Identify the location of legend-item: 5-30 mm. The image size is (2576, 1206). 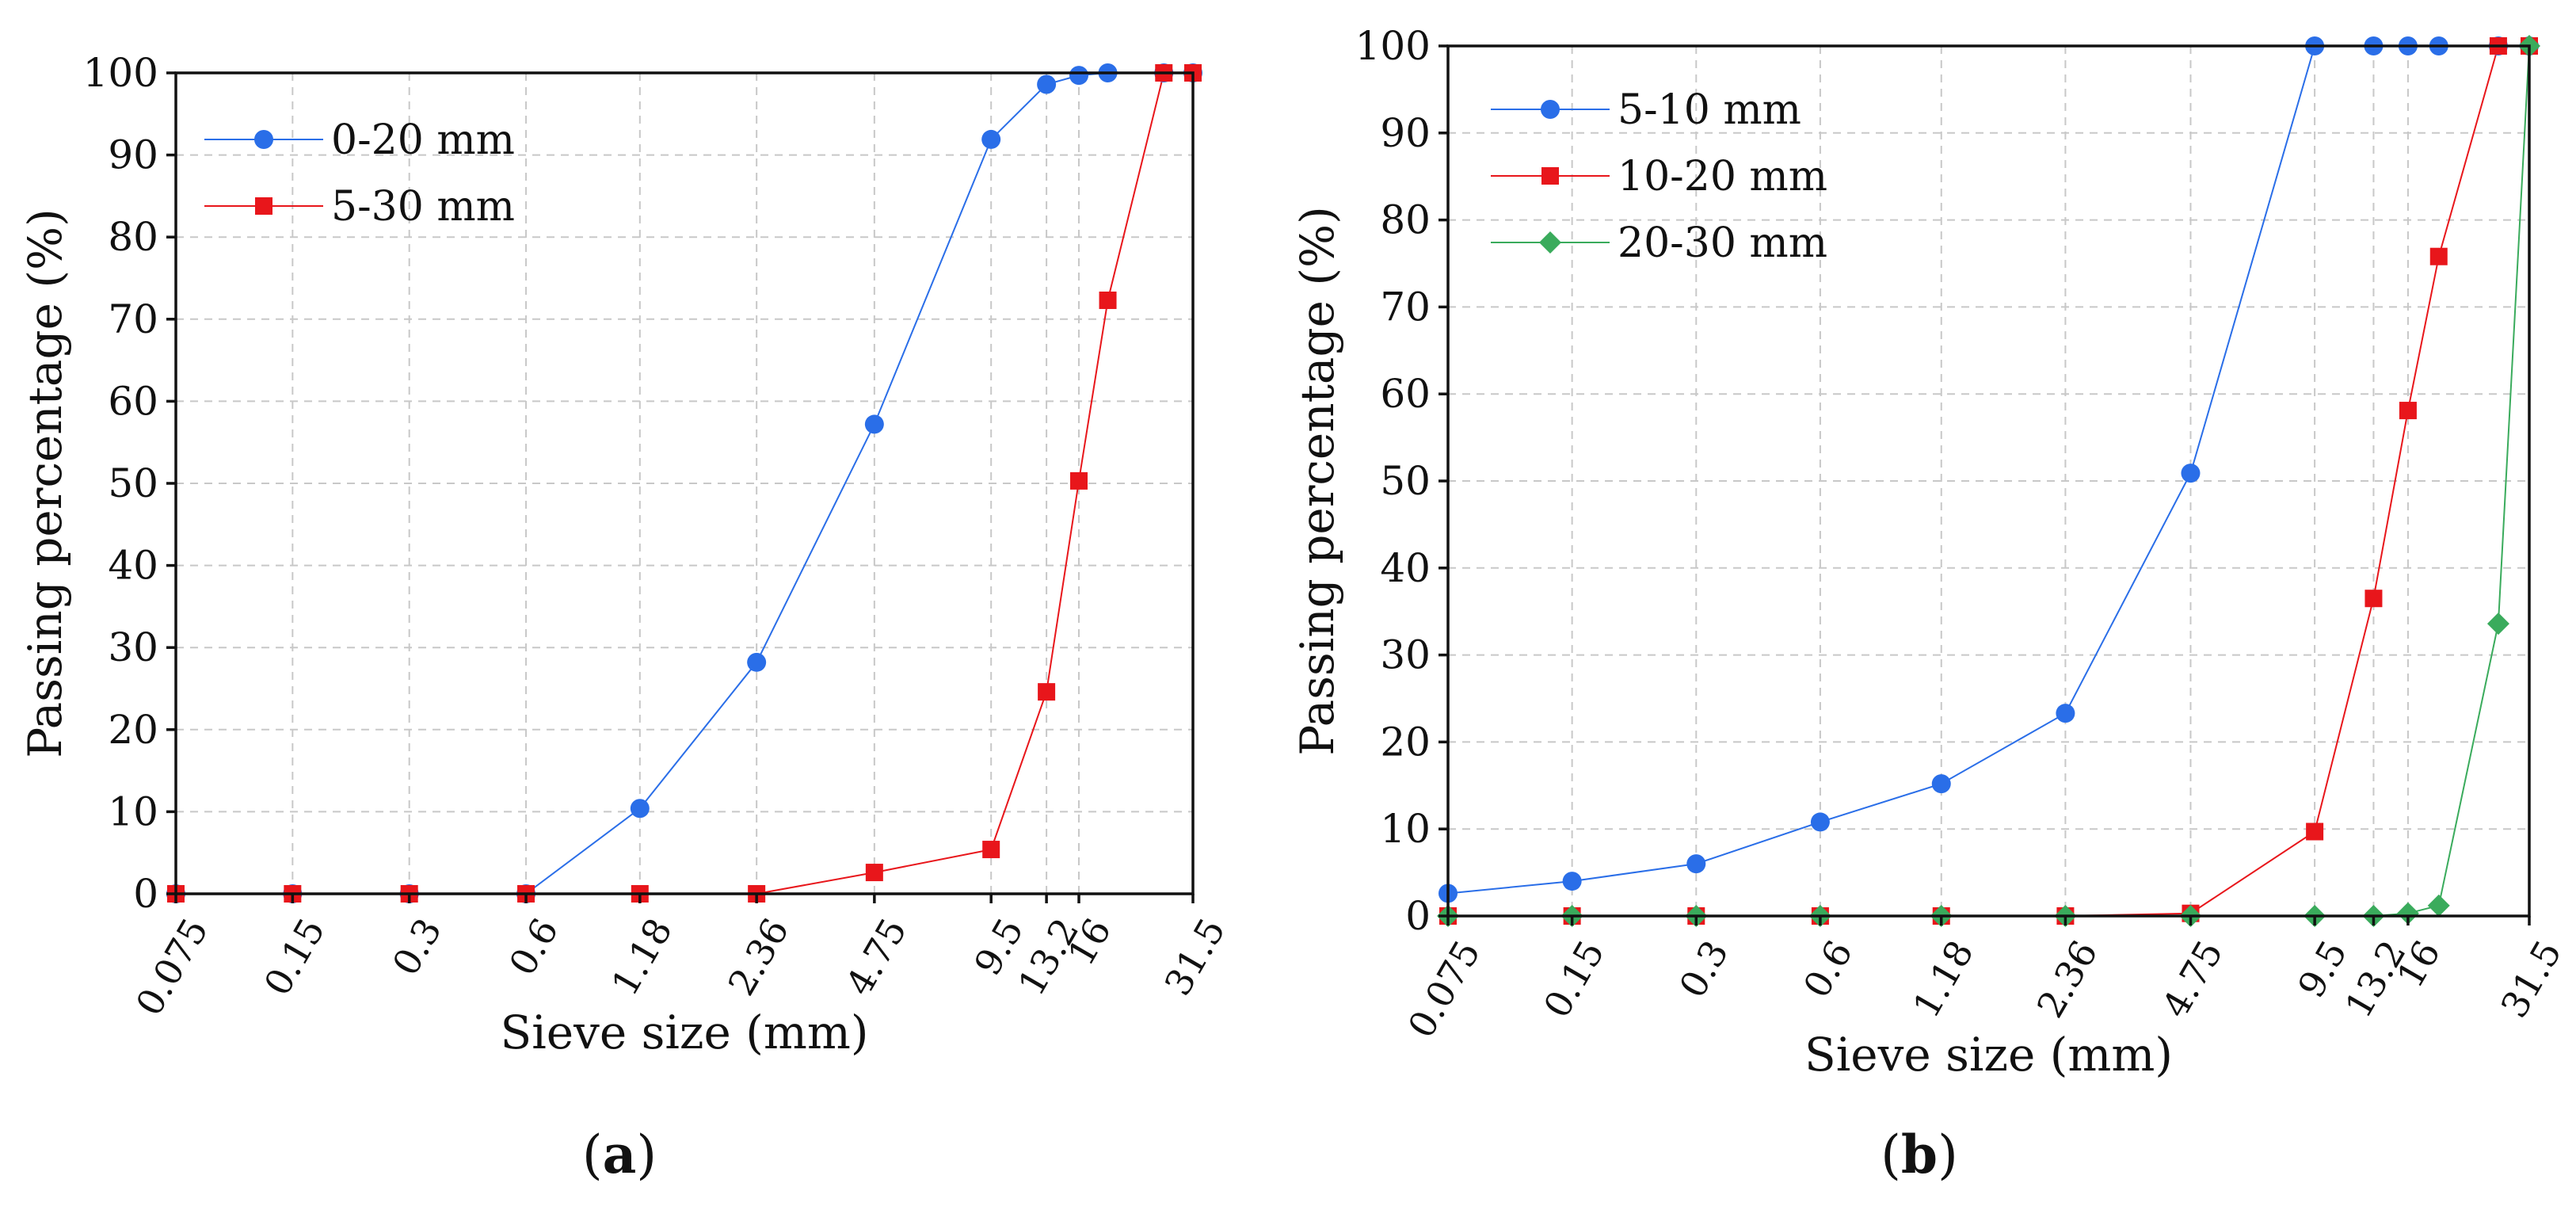
(359, 207).